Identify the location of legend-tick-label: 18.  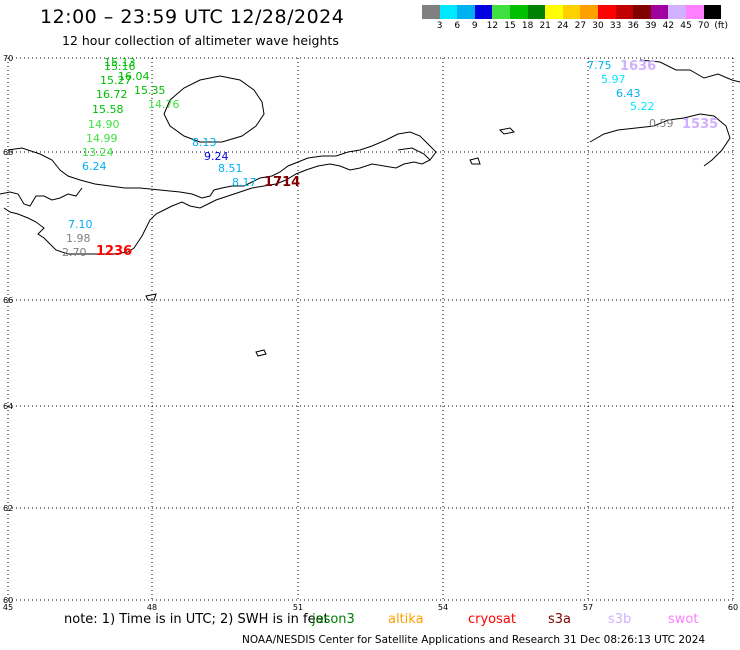
(527, 26).